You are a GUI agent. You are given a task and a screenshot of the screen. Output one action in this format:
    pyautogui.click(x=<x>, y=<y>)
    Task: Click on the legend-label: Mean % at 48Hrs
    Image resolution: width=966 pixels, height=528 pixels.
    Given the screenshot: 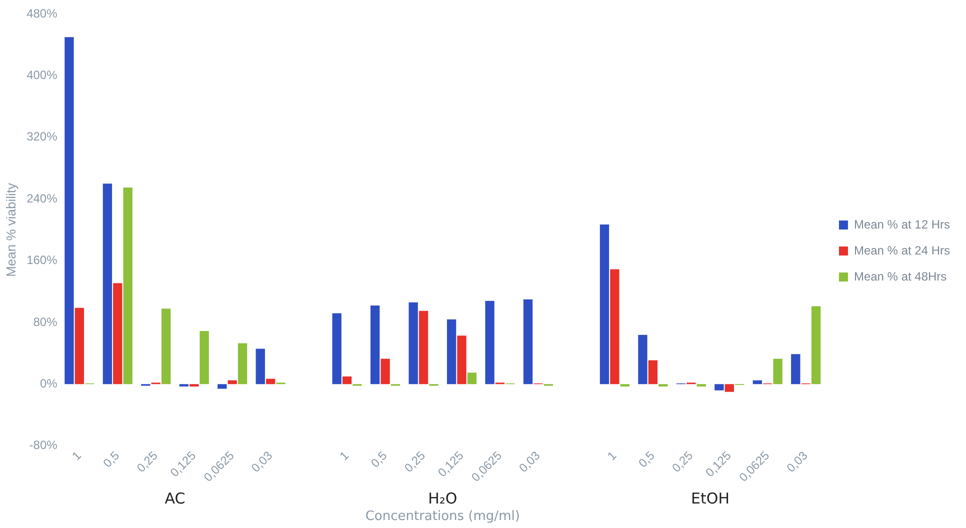 What is the action you would take?
    pyautogui.click(x=900, y=276)
    